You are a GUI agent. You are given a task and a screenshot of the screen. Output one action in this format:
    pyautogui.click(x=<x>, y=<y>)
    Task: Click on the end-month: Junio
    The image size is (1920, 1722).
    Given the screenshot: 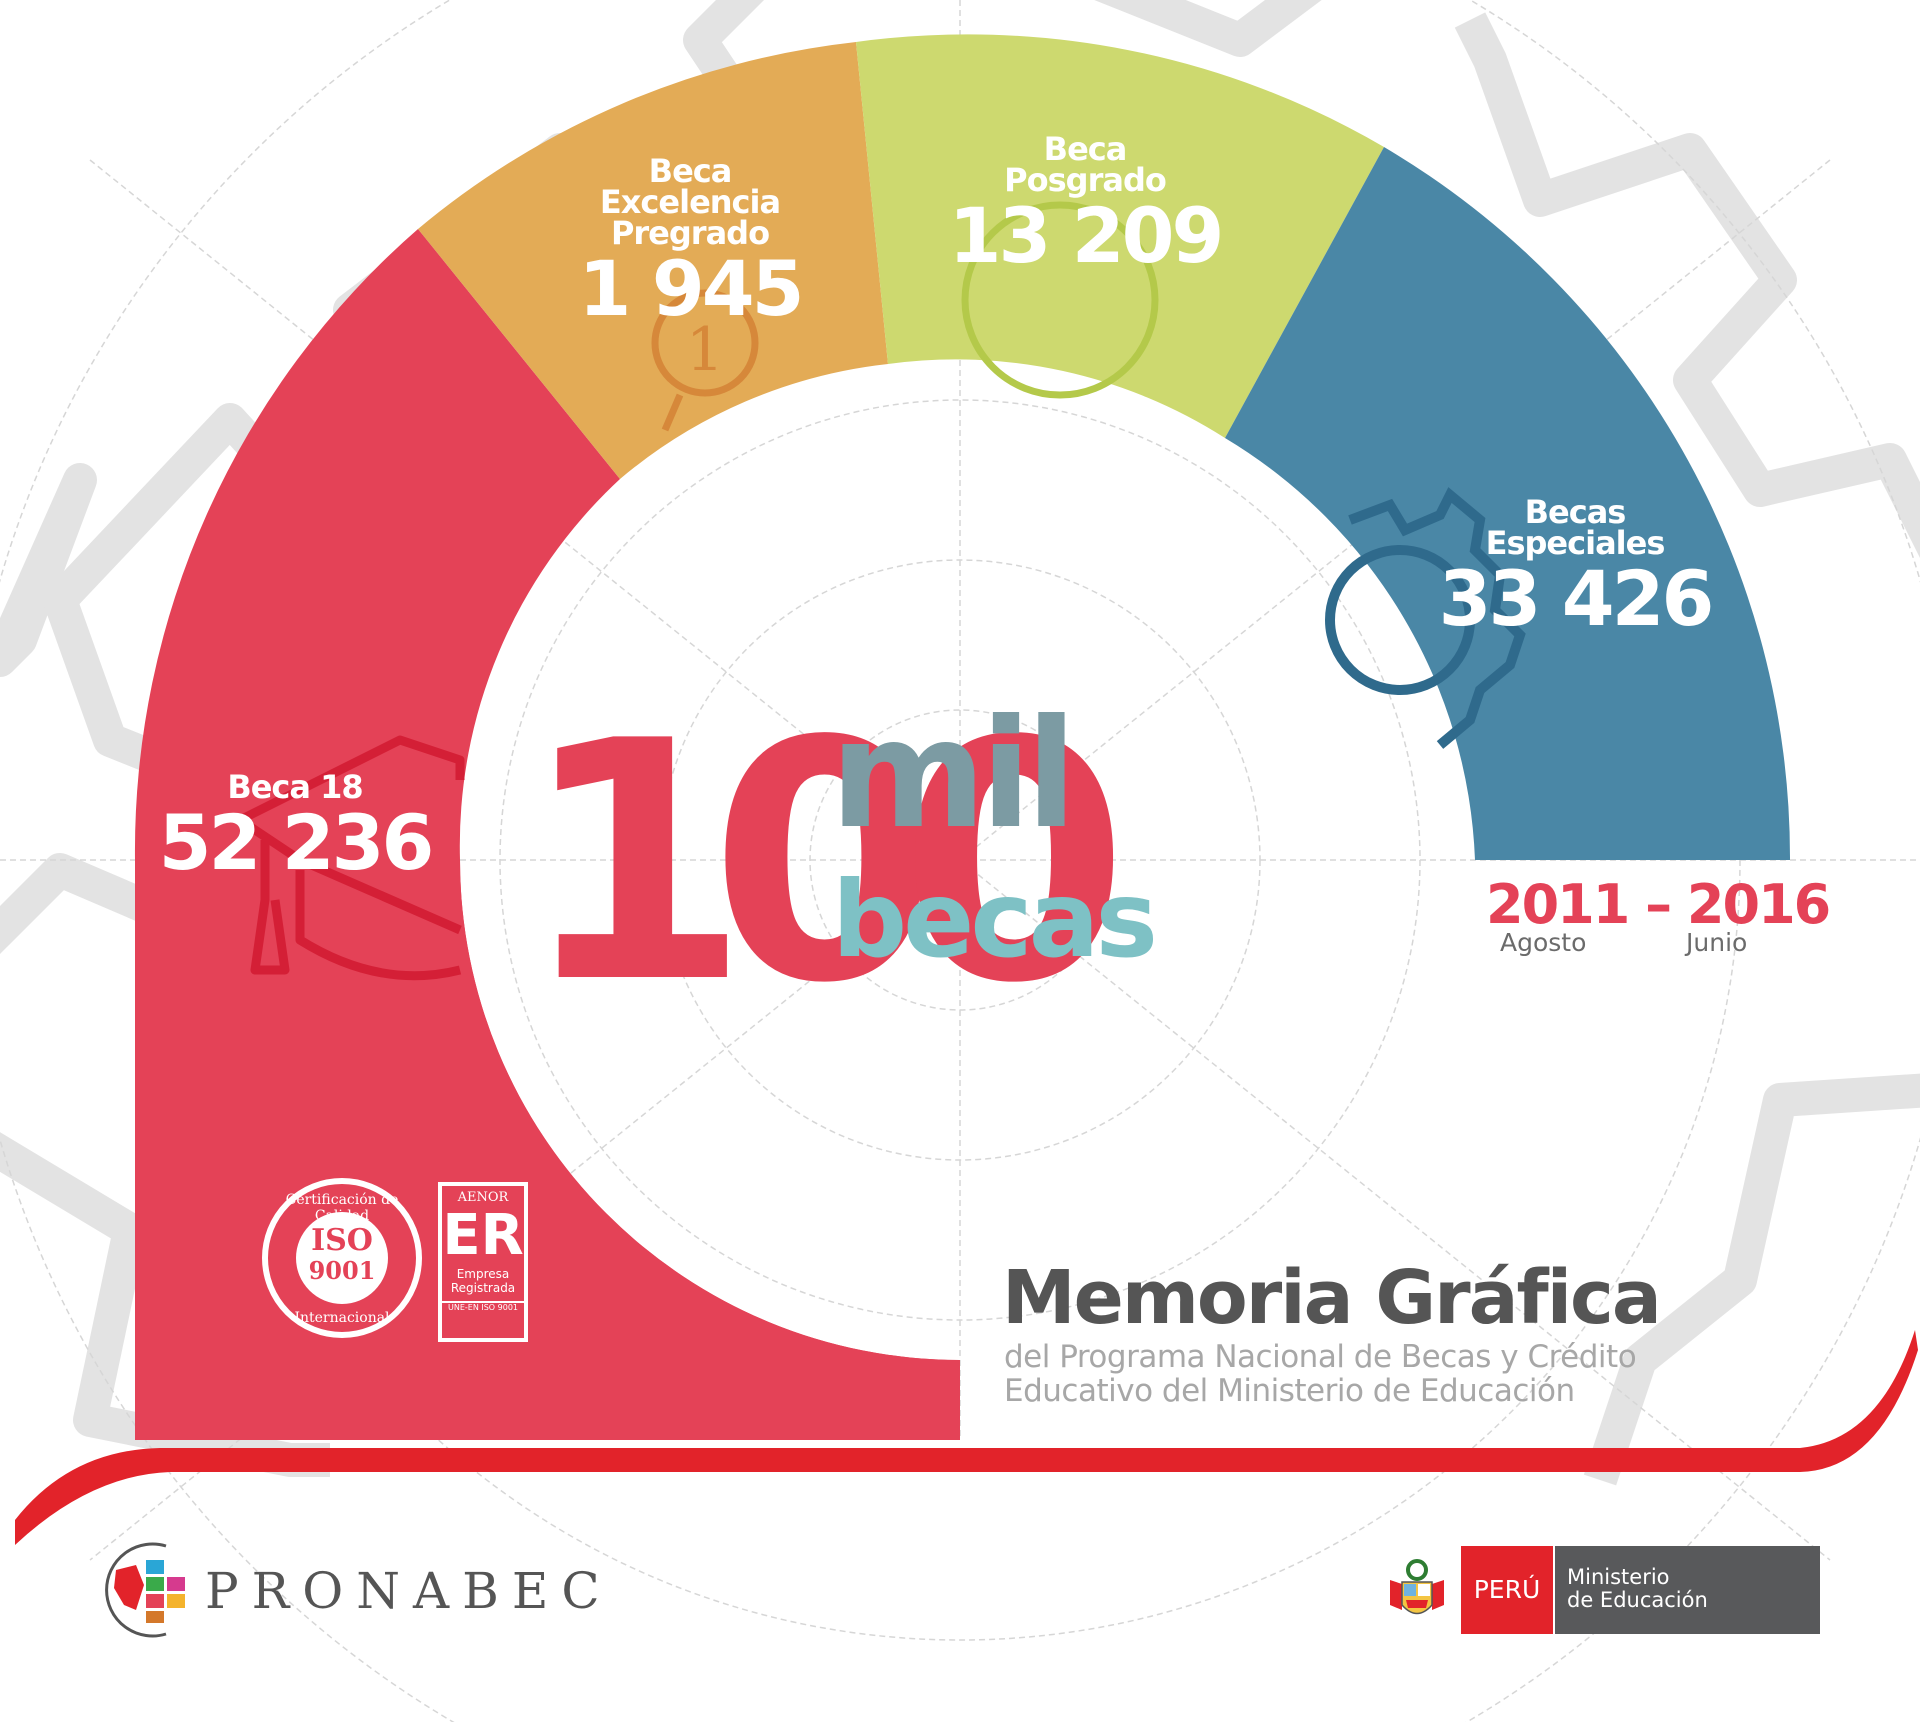 What is the action you would take?
    pyautogui.click(x=1717, y=942)
    